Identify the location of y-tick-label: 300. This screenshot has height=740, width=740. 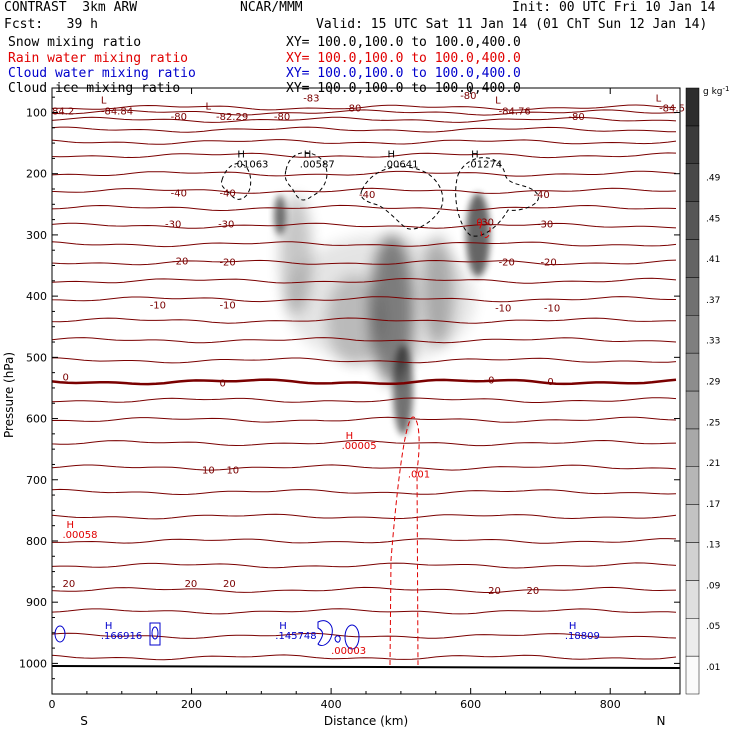
(36, 235).